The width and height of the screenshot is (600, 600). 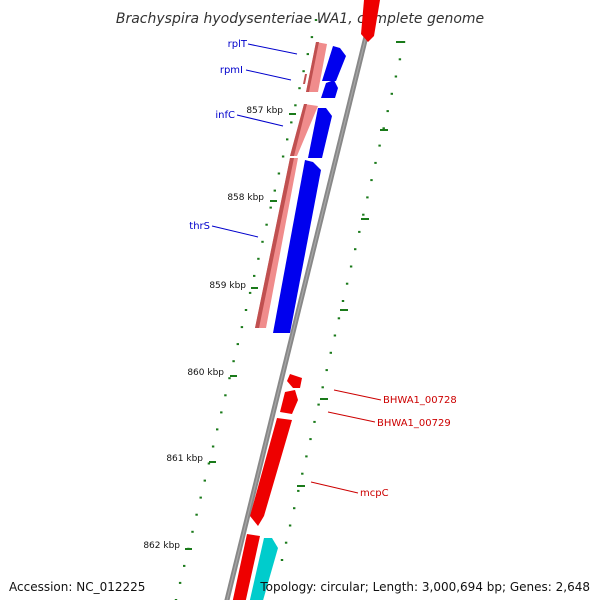 I want to click on label-thrS: thrS, so click(x=199, y=226).